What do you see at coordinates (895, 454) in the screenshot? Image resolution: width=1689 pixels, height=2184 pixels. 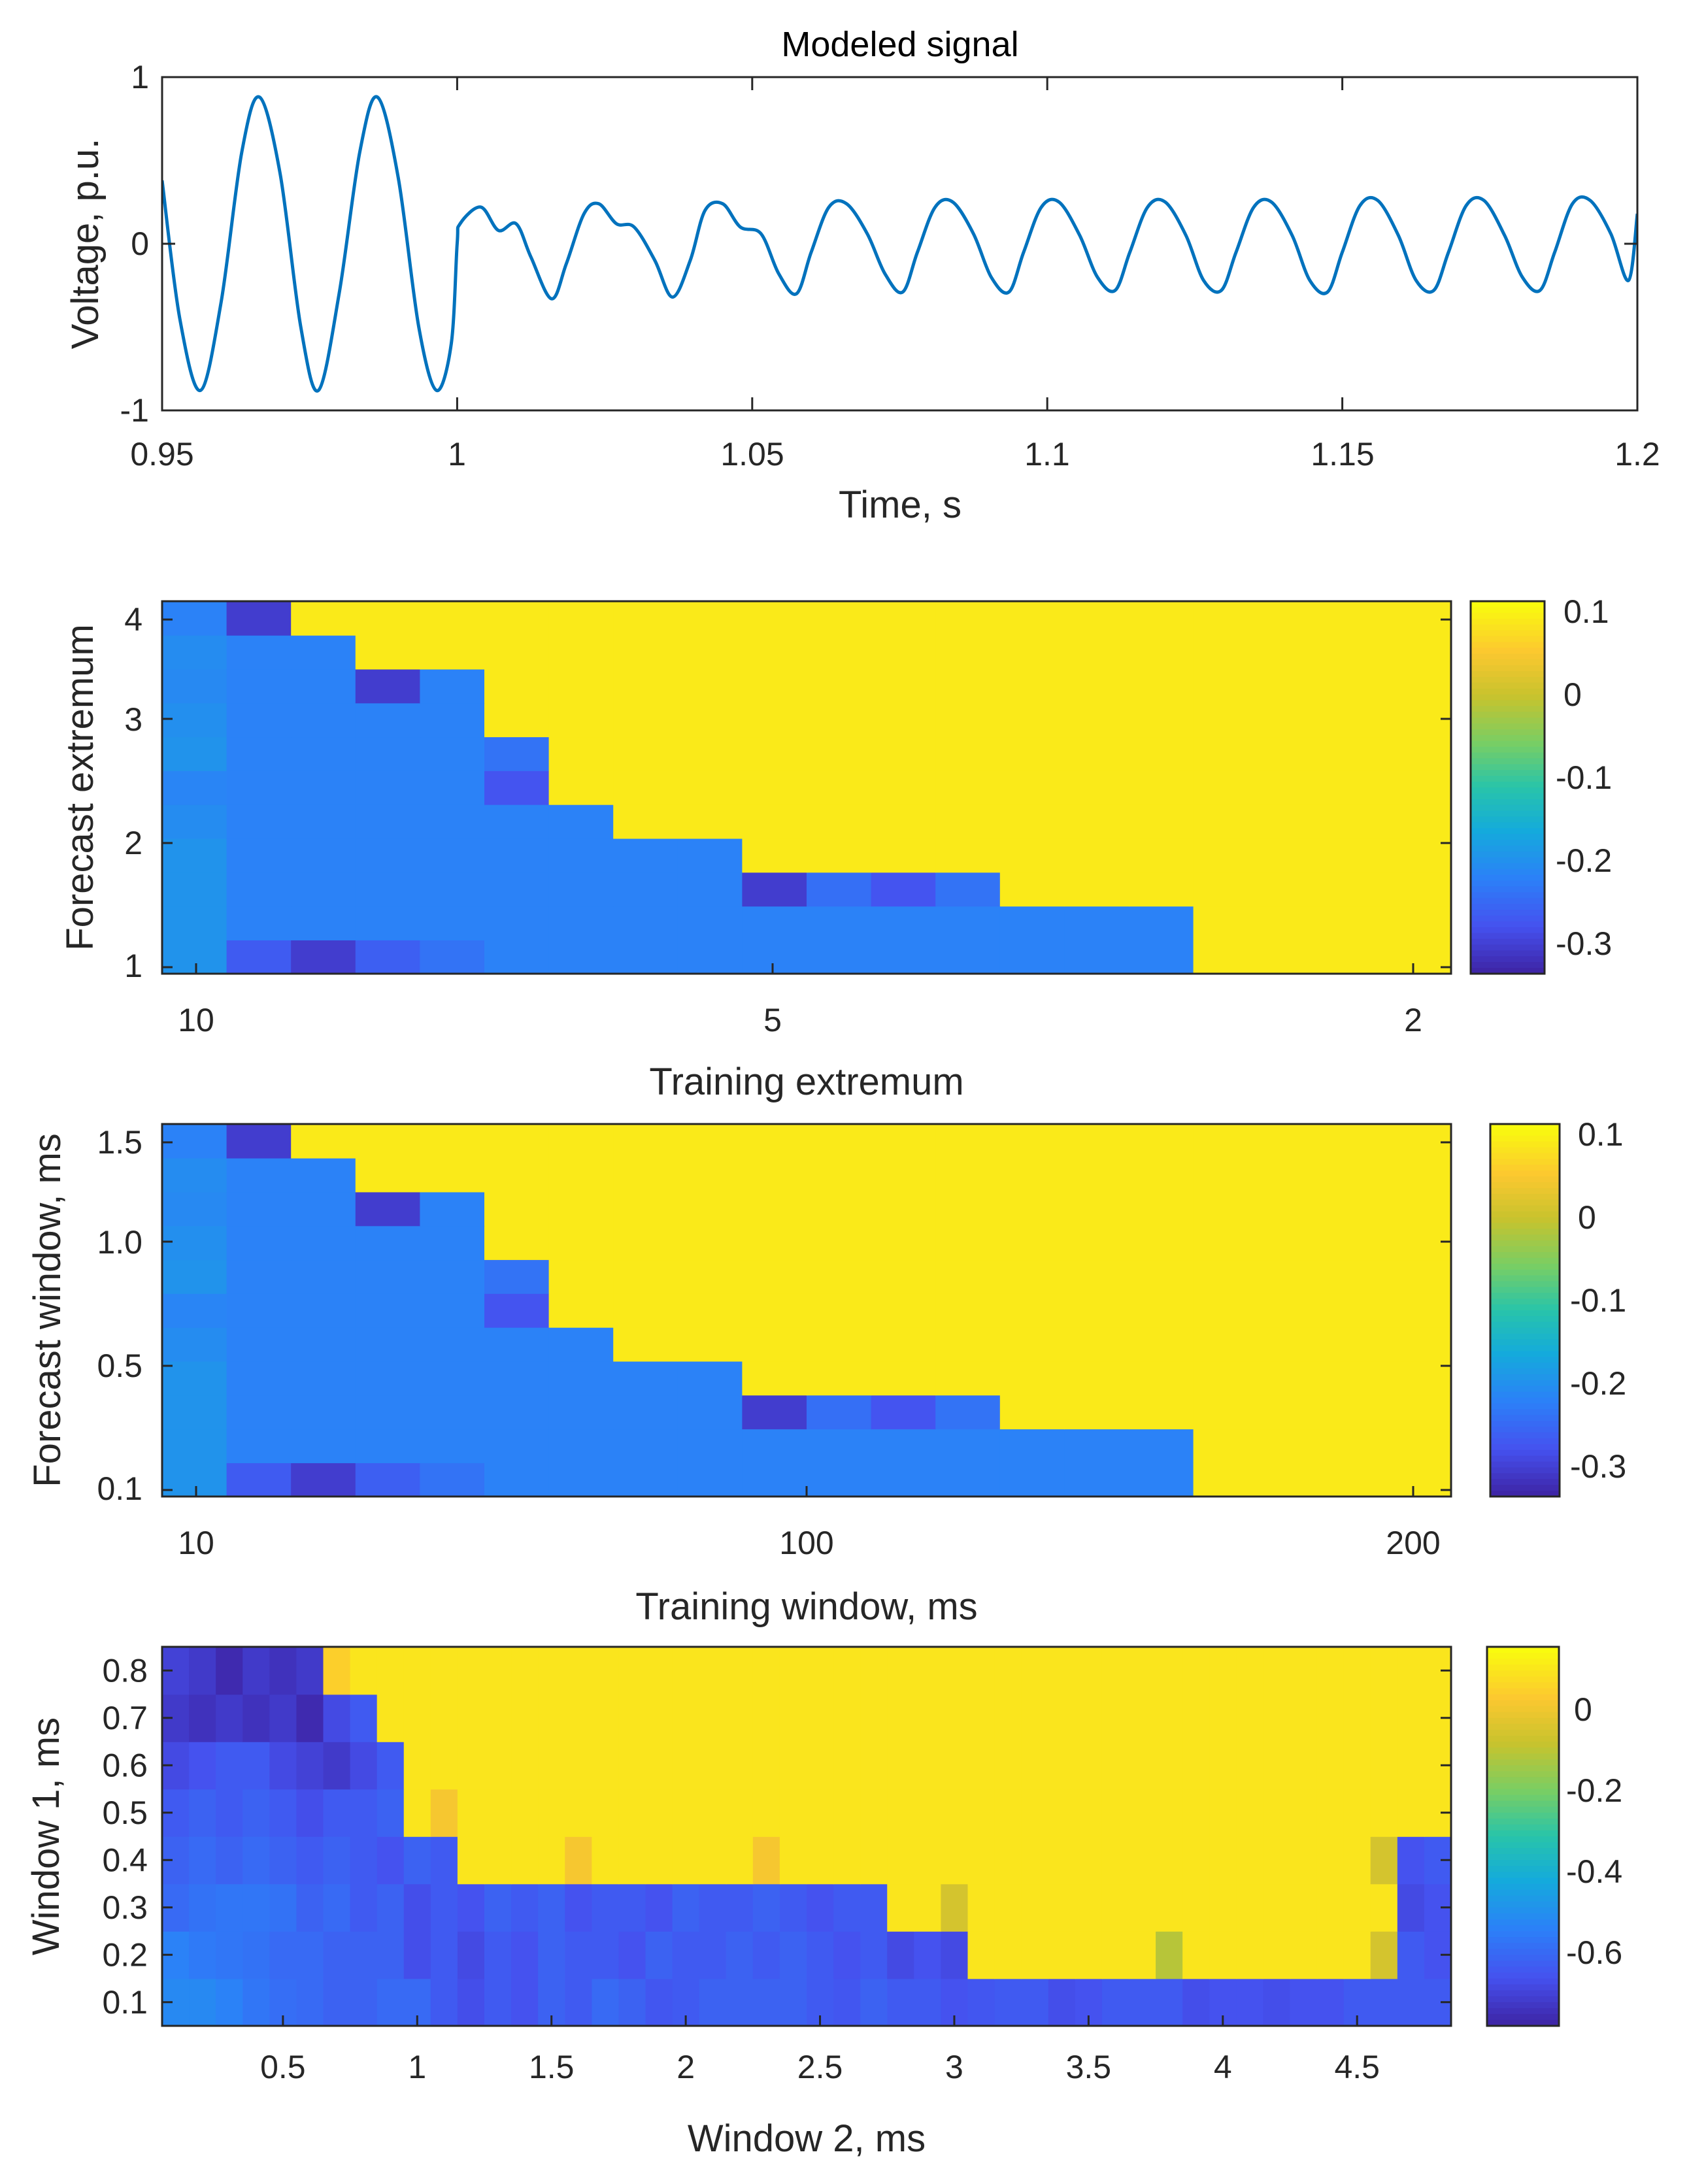 I see `signal-x-axis: 0.95 1 1.05 1.1 1.15 1.2` at bounding box center [895, 454].